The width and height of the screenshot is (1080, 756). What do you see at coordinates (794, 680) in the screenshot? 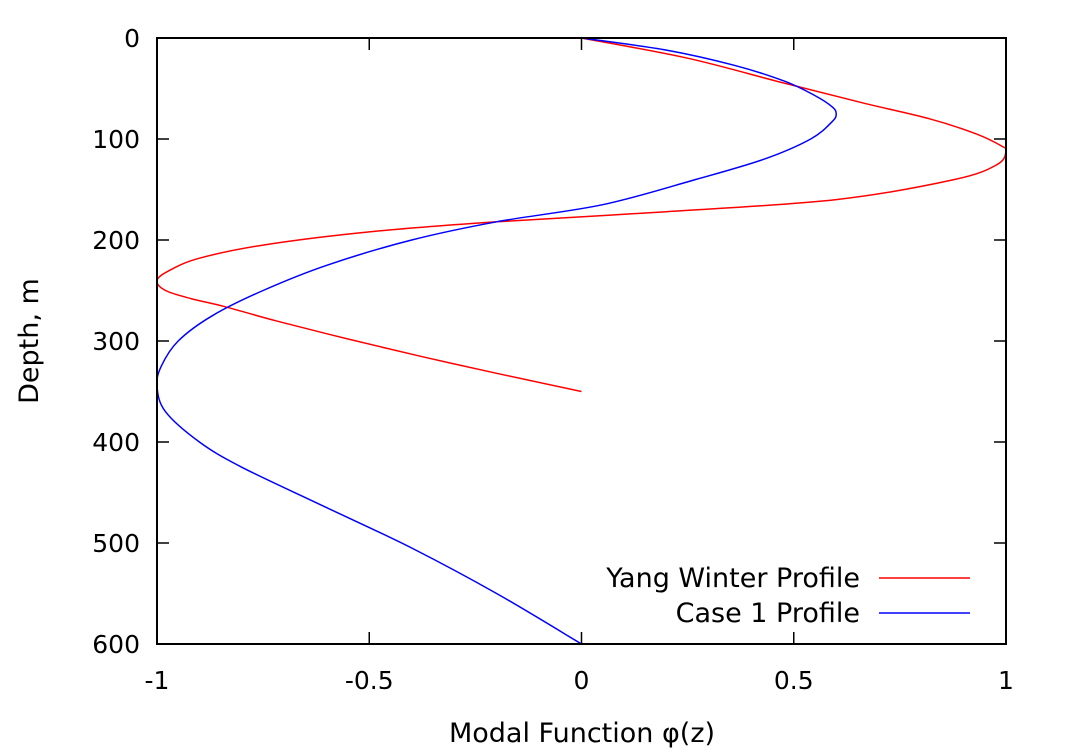
I see `x-tick-label: 0.5` at bounding box center [794, 680].